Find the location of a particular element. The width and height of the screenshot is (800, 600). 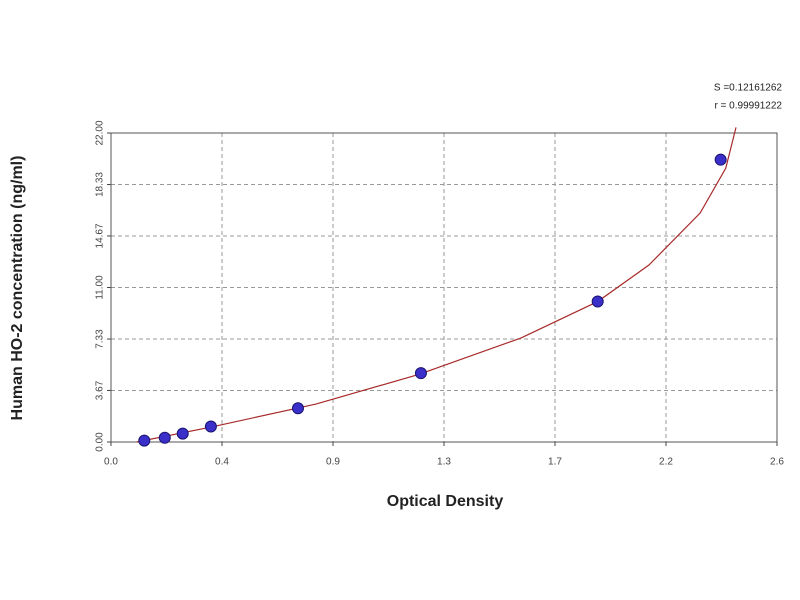

y-tick-label: 0.00 is located at coordinates (100, 442).